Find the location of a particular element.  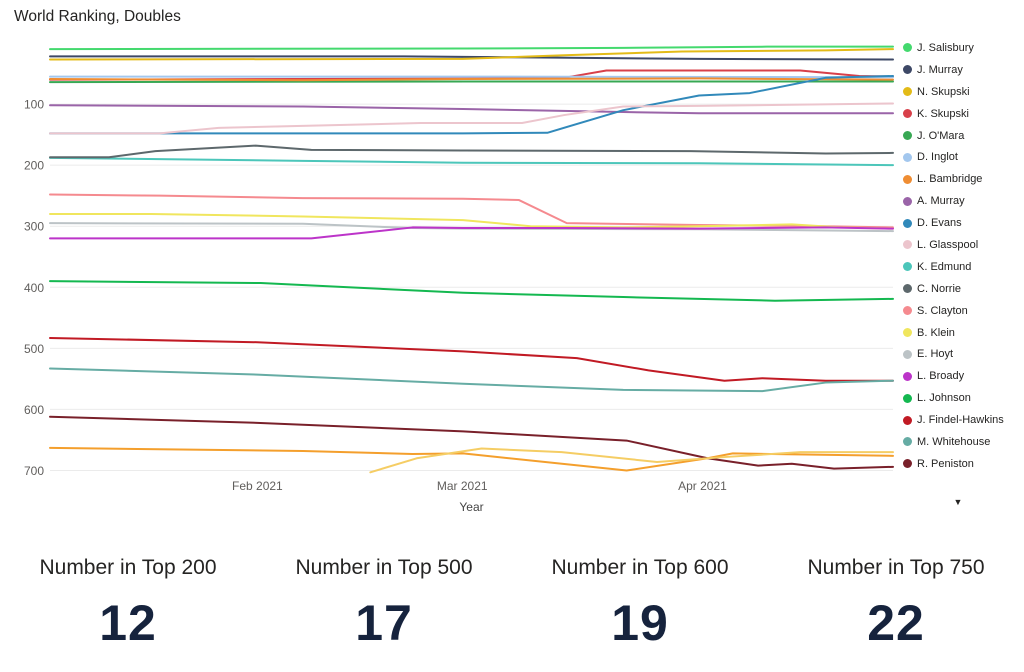

legend-item-e-hoyt: E. Hoyt is located at coordinates (962, 354).